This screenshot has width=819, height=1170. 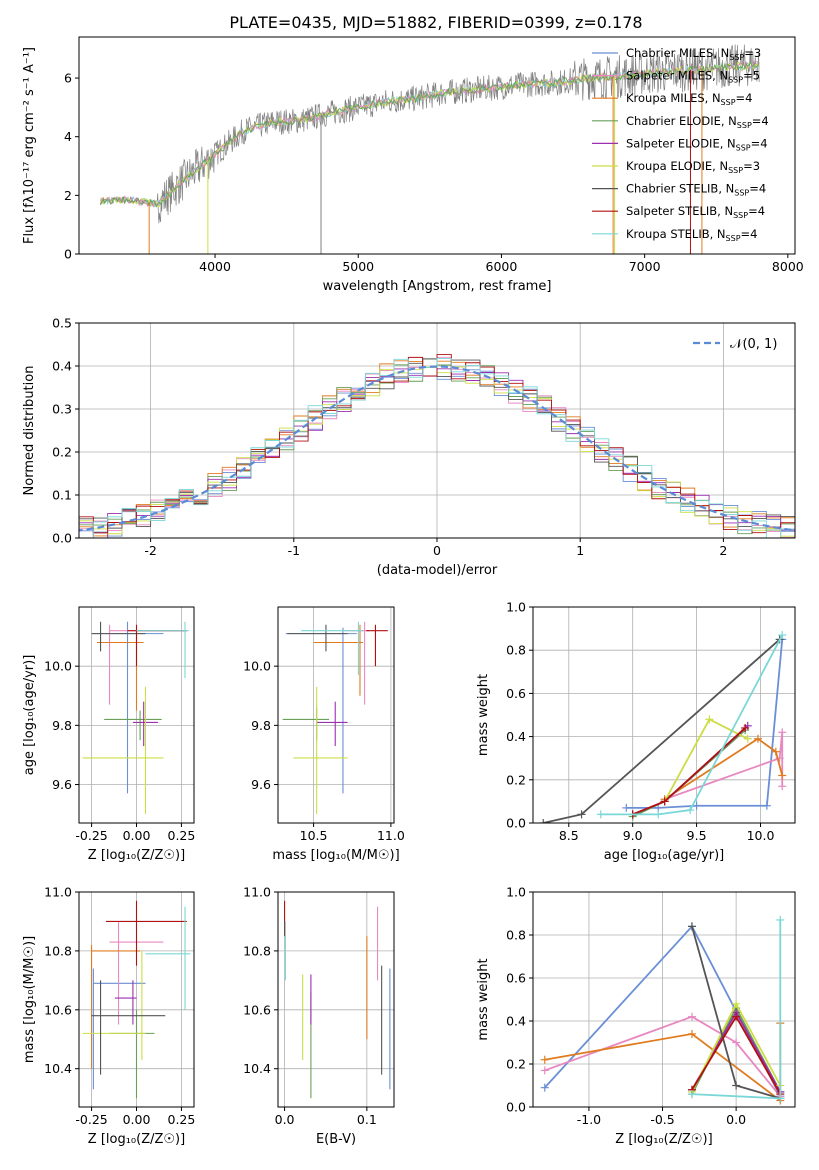 What do you see at coordinates (29, 431) in the screenshot?
I see `residuals-ylabel: Normed distribution` at bounding box center [29, 431].